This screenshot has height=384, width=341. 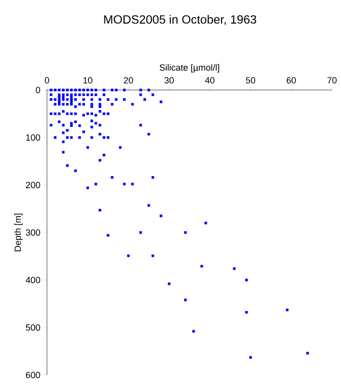 What do you see at coordinates (33, 280) in the screenshot?
I see `y-tick-label: 400` at bounding box center [33, 280].